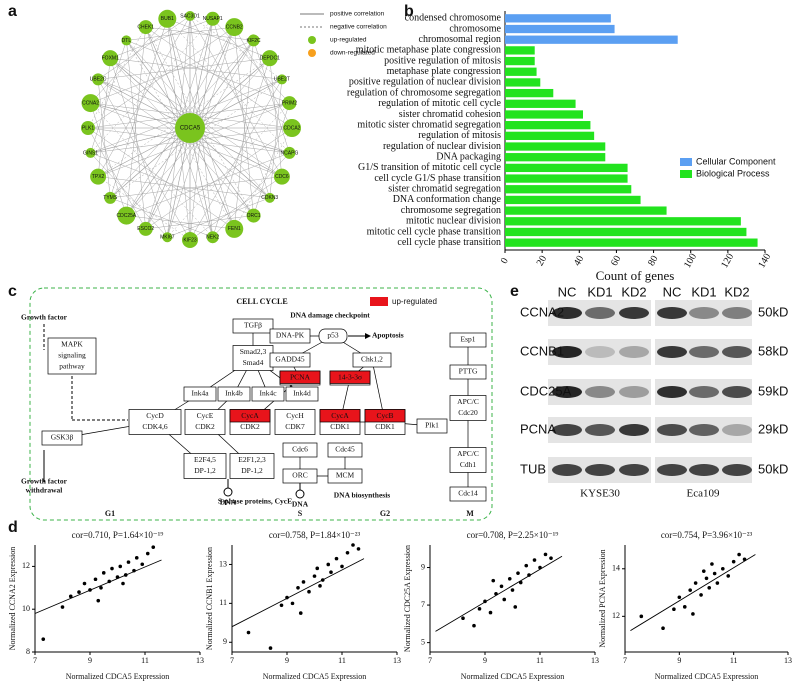 This screenshot has width=794, height=686. What do you see at coordinates (234, 229) in the screenshot?
I see `node-label: FEN1` at bounding box center [234, 229].